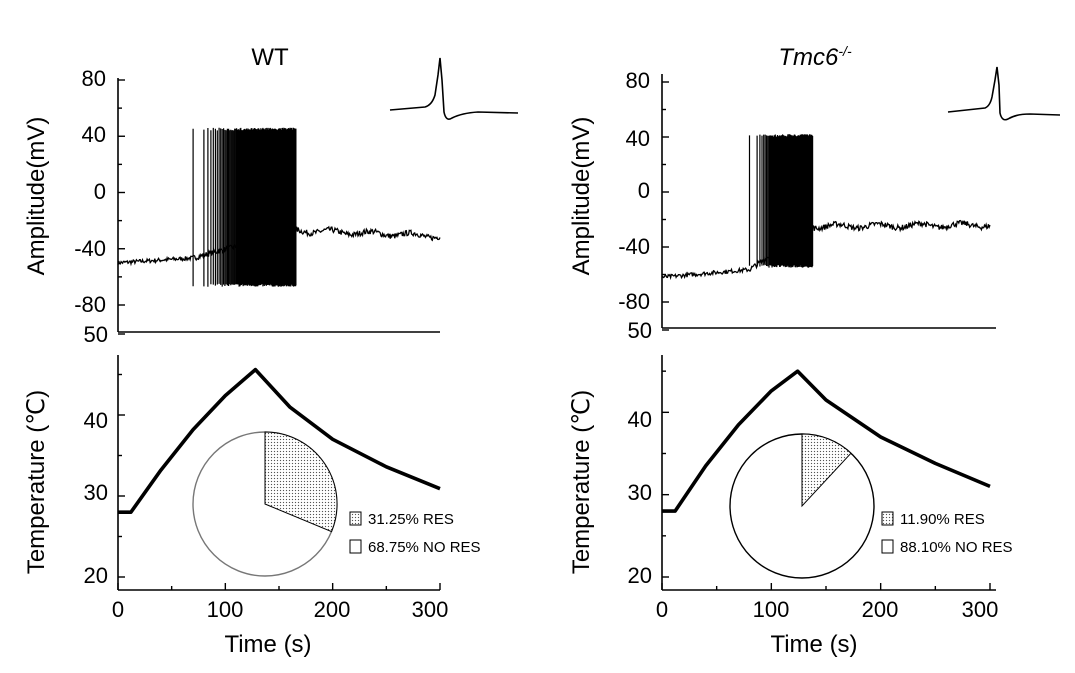 This screenshot has height=673, width=1075. What do you see at coordinates (845, 51) in the screenshot?
I see `panel-title-superscript: -/-` at bounding box center [845, 51].